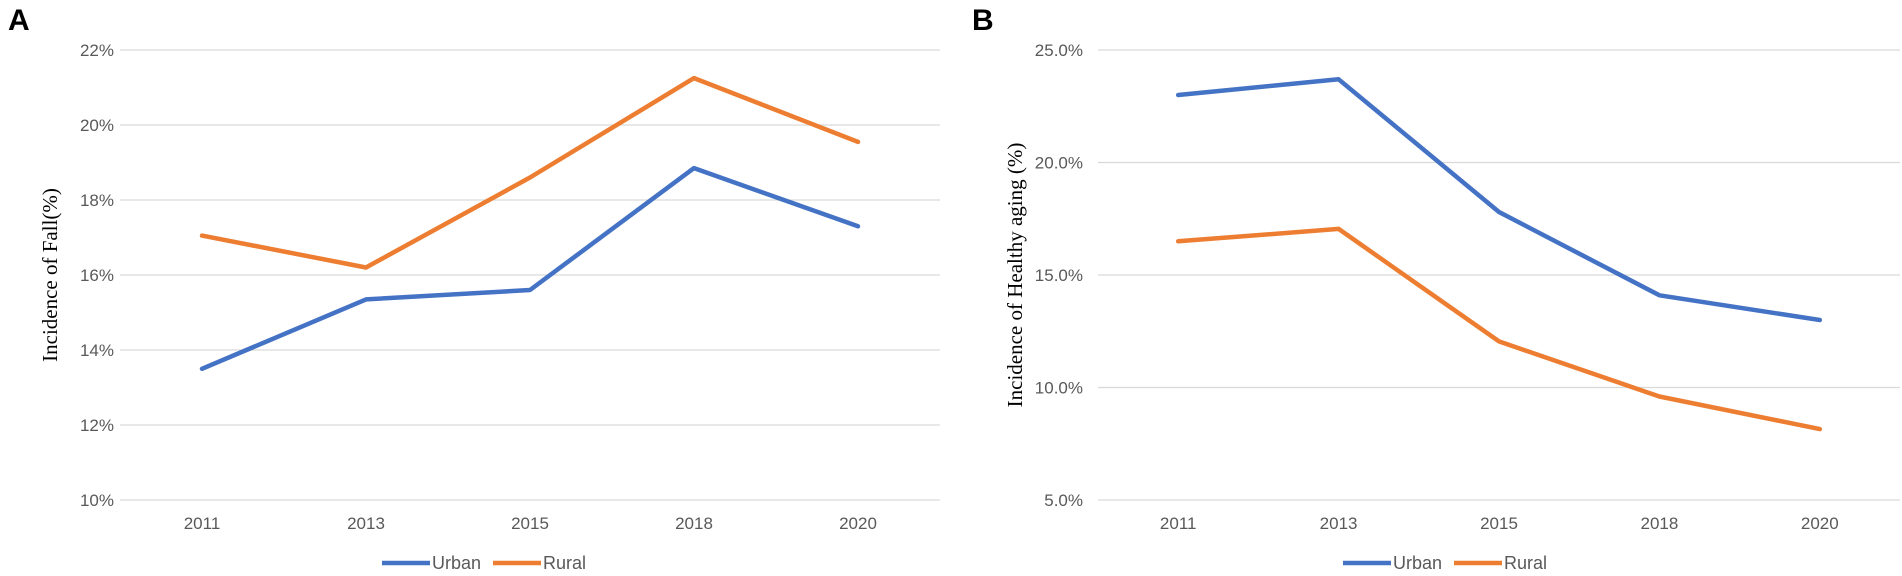 The image size is (1902, 576). Describe the element at coordinates (1063, 500) in the screenshot. I see `y-tick-label: 5.0%` at that location.